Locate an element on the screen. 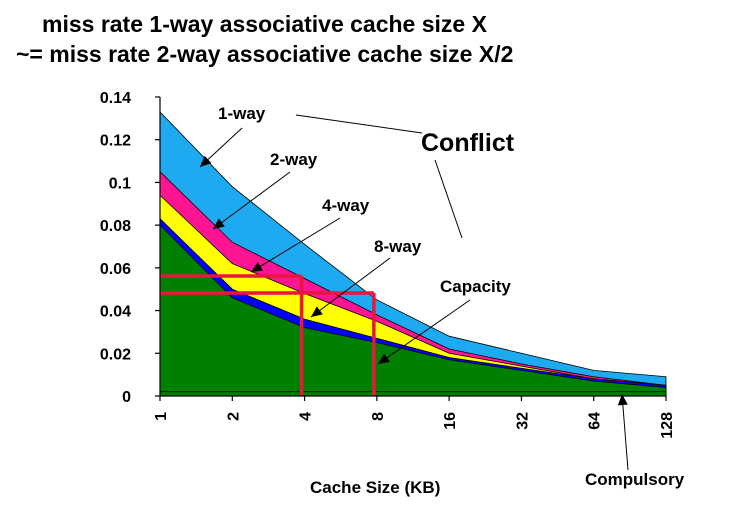 This screenshot has height=507, width=747. x-axis-label: Cache Size (KB) is located at coordinates (375, 487).